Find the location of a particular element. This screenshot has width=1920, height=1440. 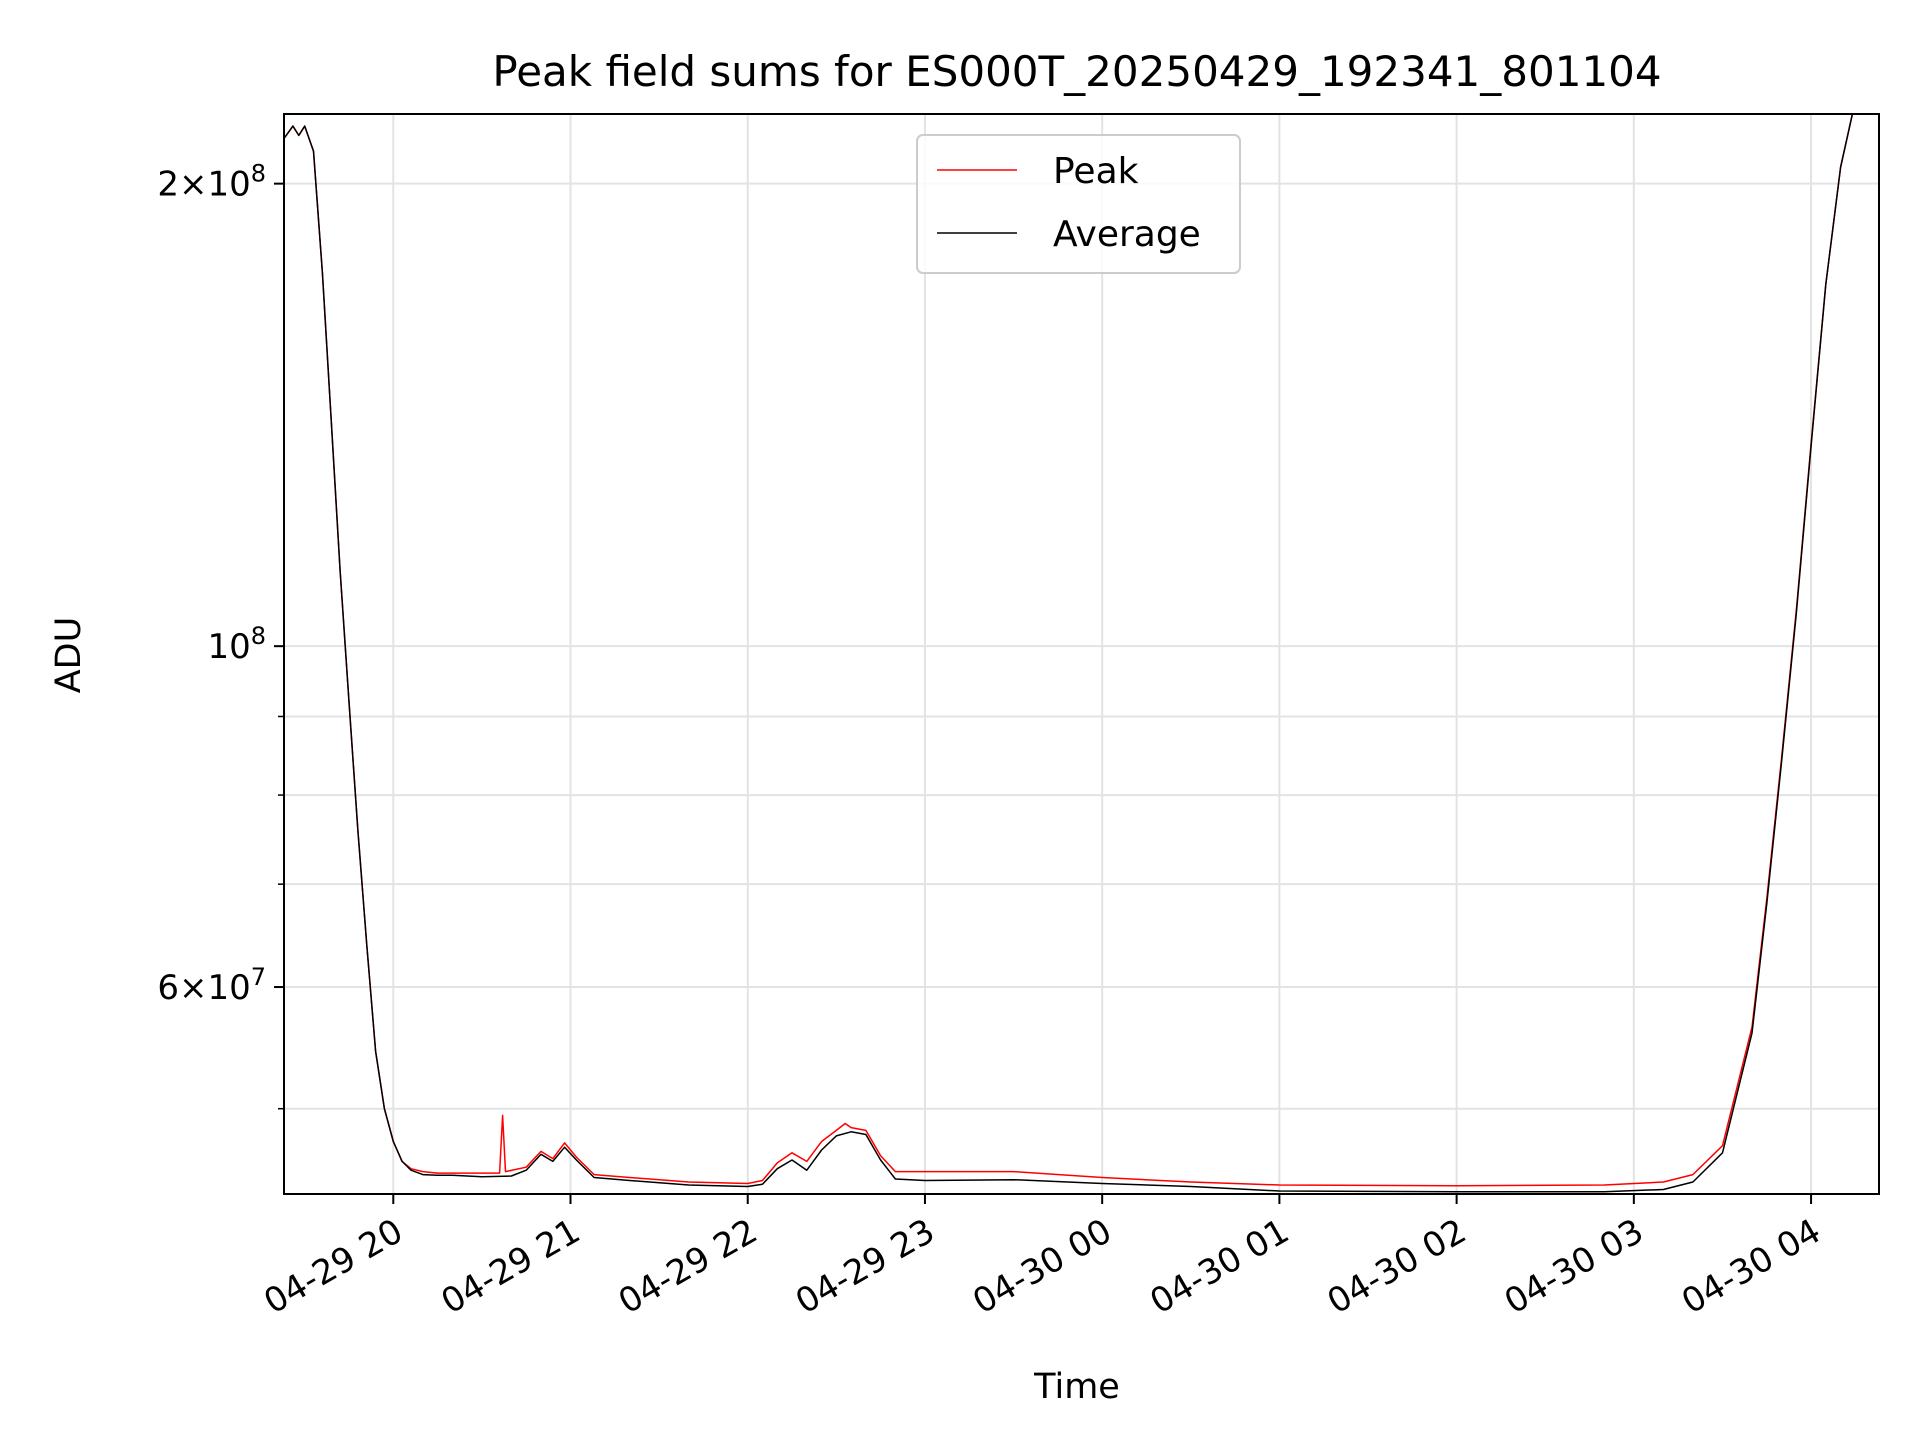

legend: Peak Average is located at coordinates (1078, 204).